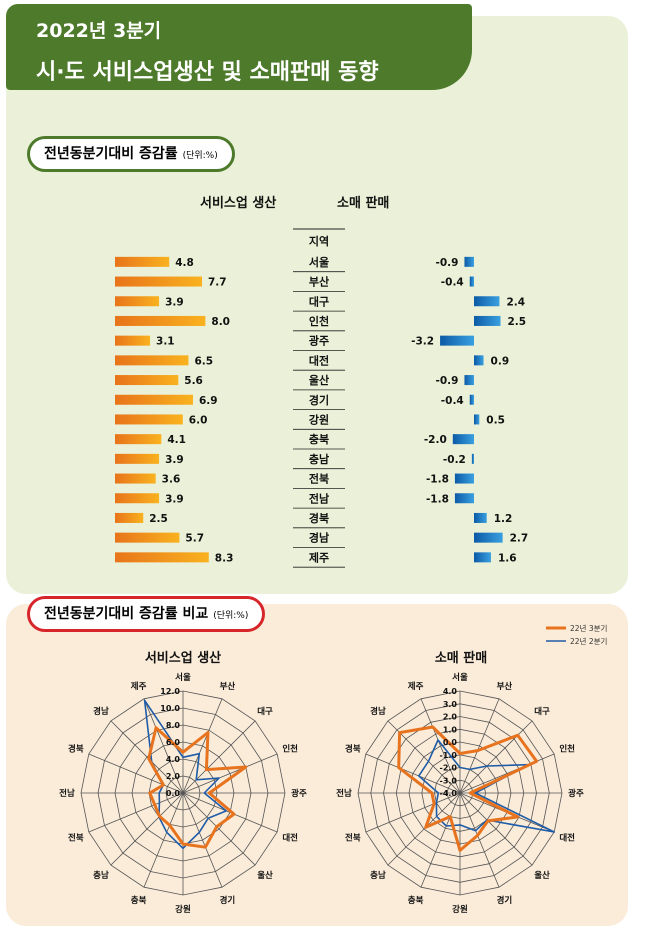 The height and width of the screenshot is (933, 651). Describe the element at coordinates (353, 749) in the screenshot. I see `radar-category-label: 경북` at that location.